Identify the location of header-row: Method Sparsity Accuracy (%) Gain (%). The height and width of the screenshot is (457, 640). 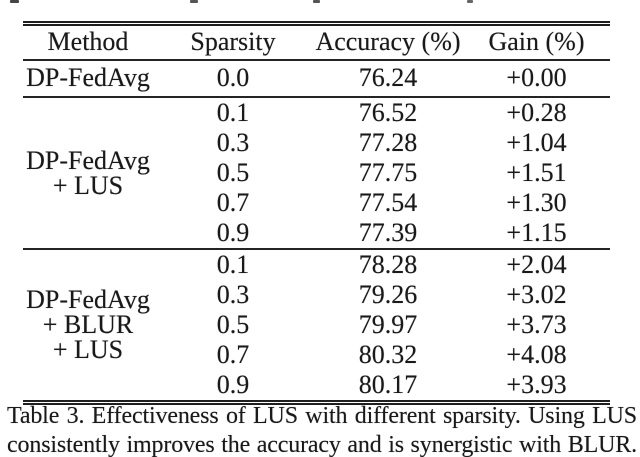
(316, 42).